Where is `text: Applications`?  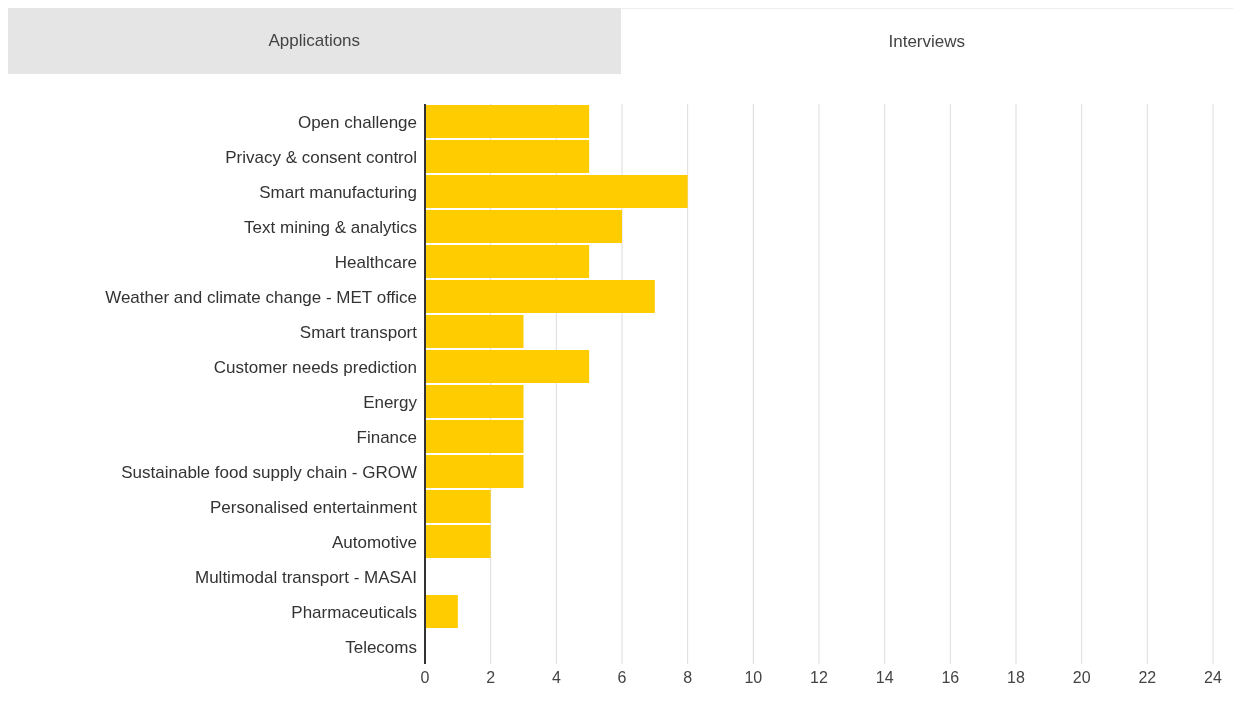 text: Applications is located at coordinates (314, 41).